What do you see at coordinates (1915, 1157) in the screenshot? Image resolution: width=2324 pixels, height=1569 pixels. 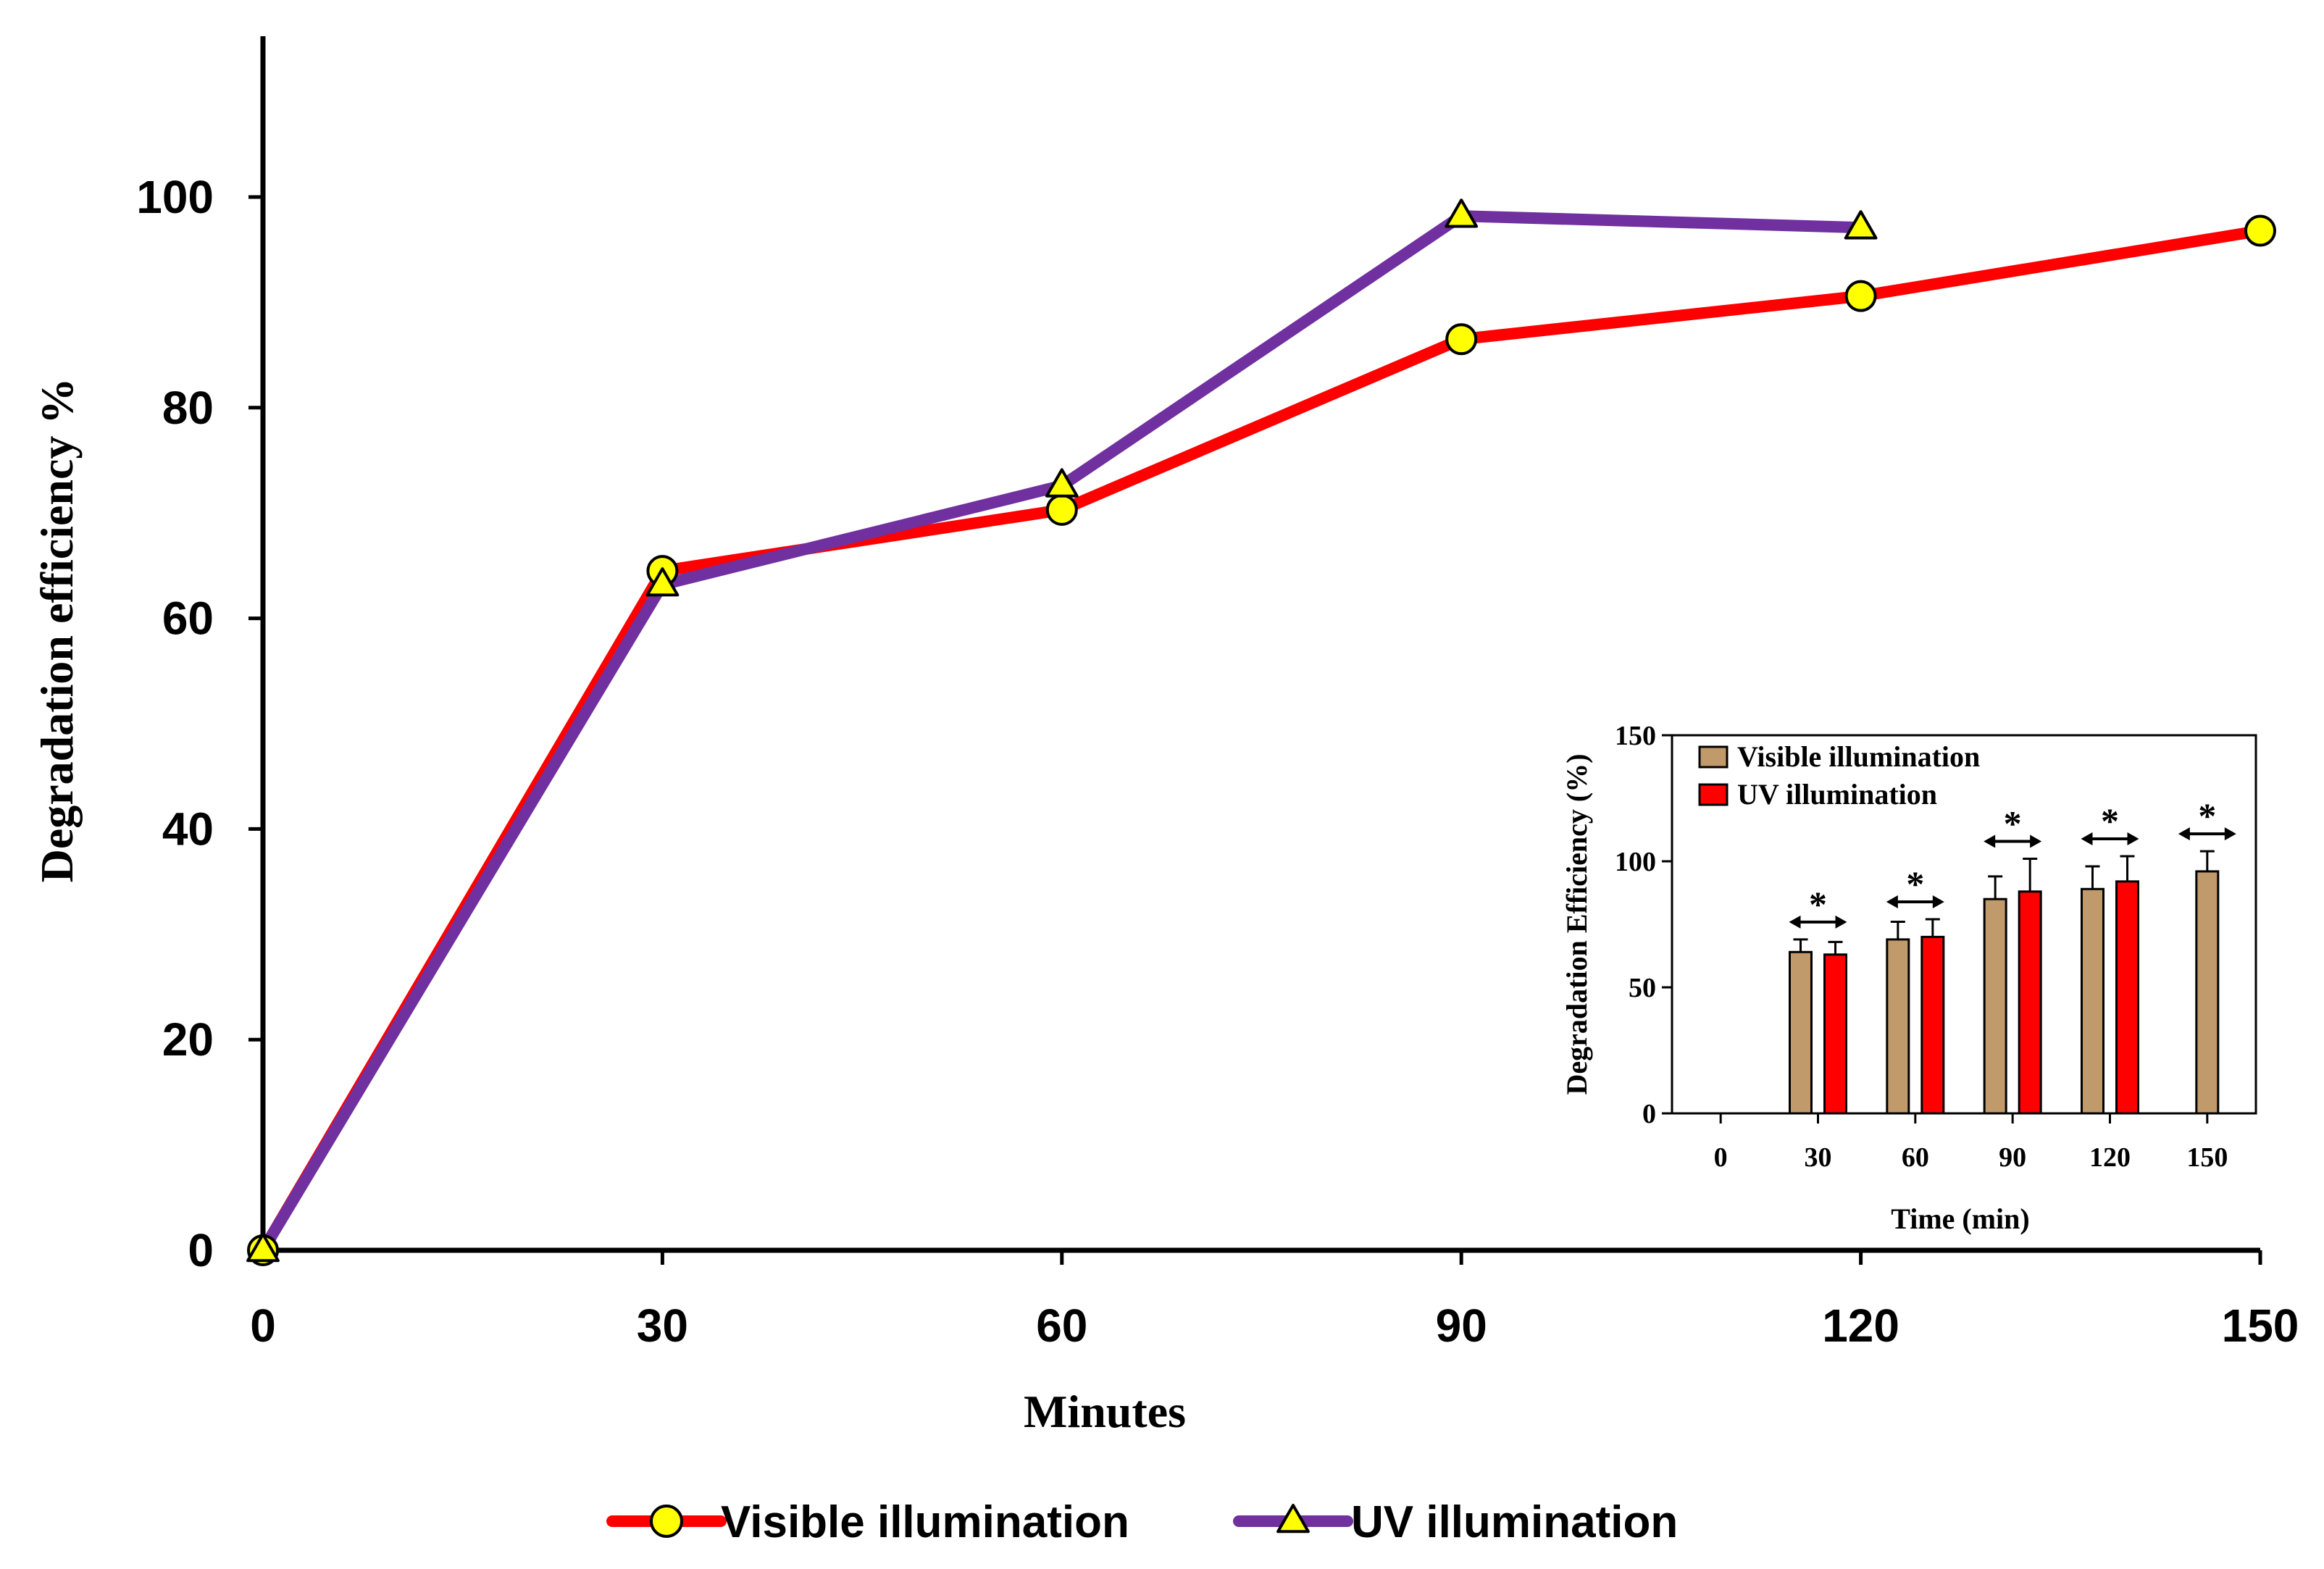 I see `inset-x-tick-label: 60` at bounding box center [1915, 1157].